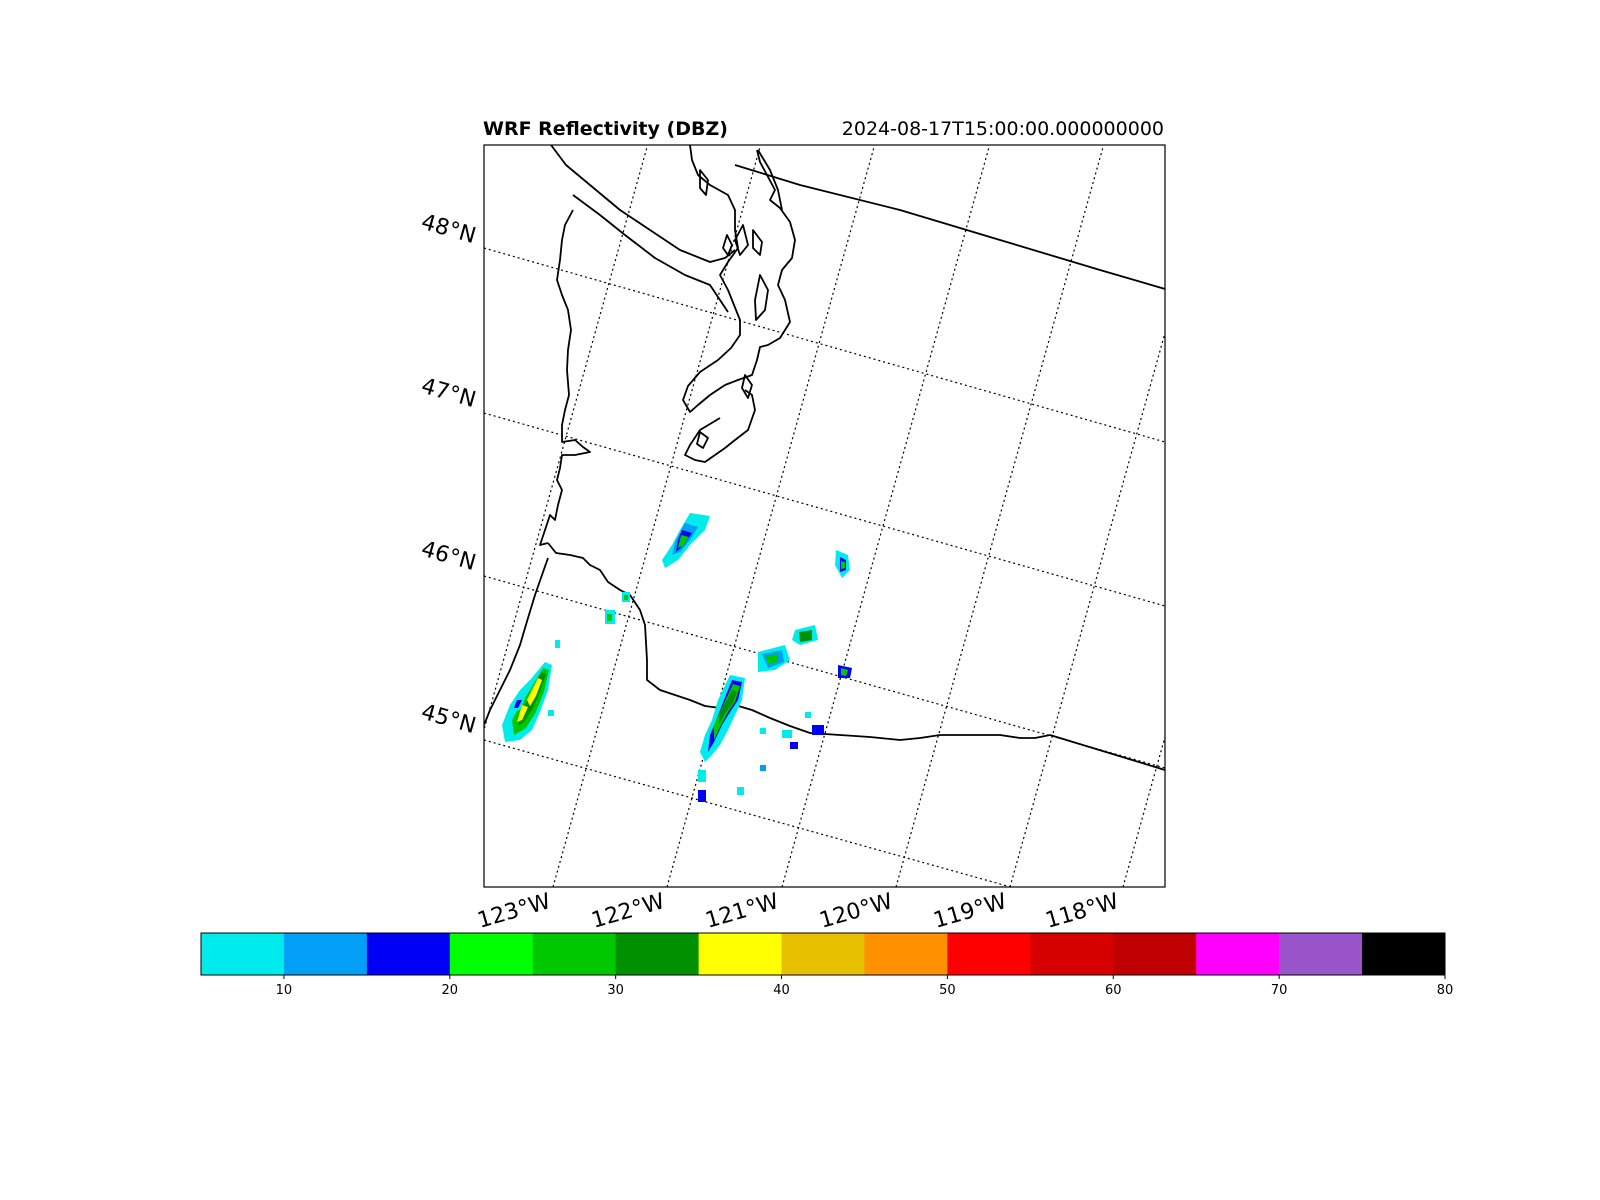 The width and height of the screenshot is (1600, 1200). Describe the element at coordinates (514, 911) in the screenshot. I see `lon-label-123w: 123°W` at that location.